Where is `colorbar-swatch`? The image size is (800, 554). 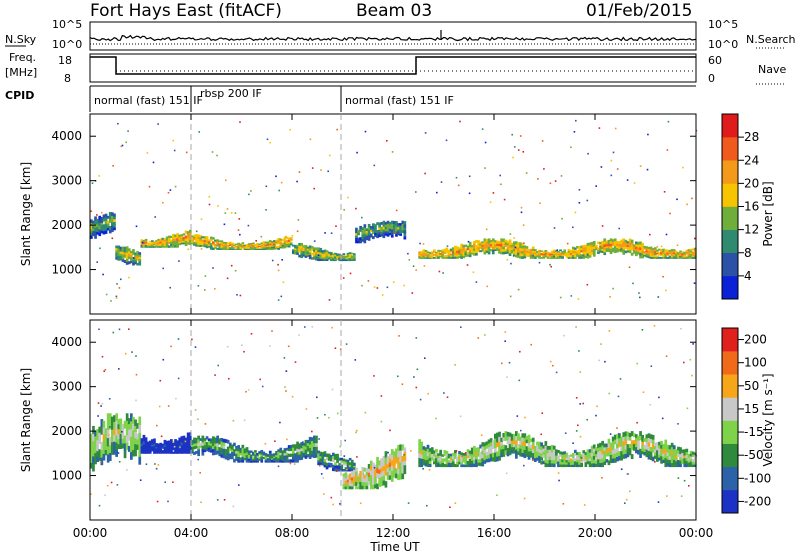 colorbar-swatch is located at coordinates (730, 195).